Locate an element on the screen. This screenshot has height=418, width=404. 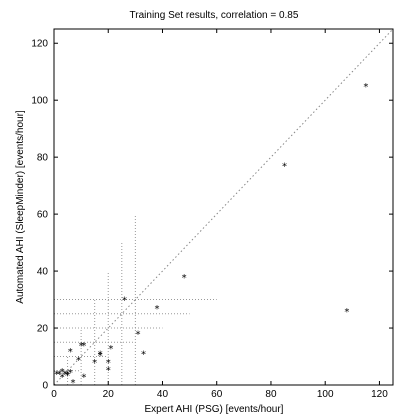
x-axis-label: Expert AHI (PSG) [events/hour] is located at coordinates (214, 409).